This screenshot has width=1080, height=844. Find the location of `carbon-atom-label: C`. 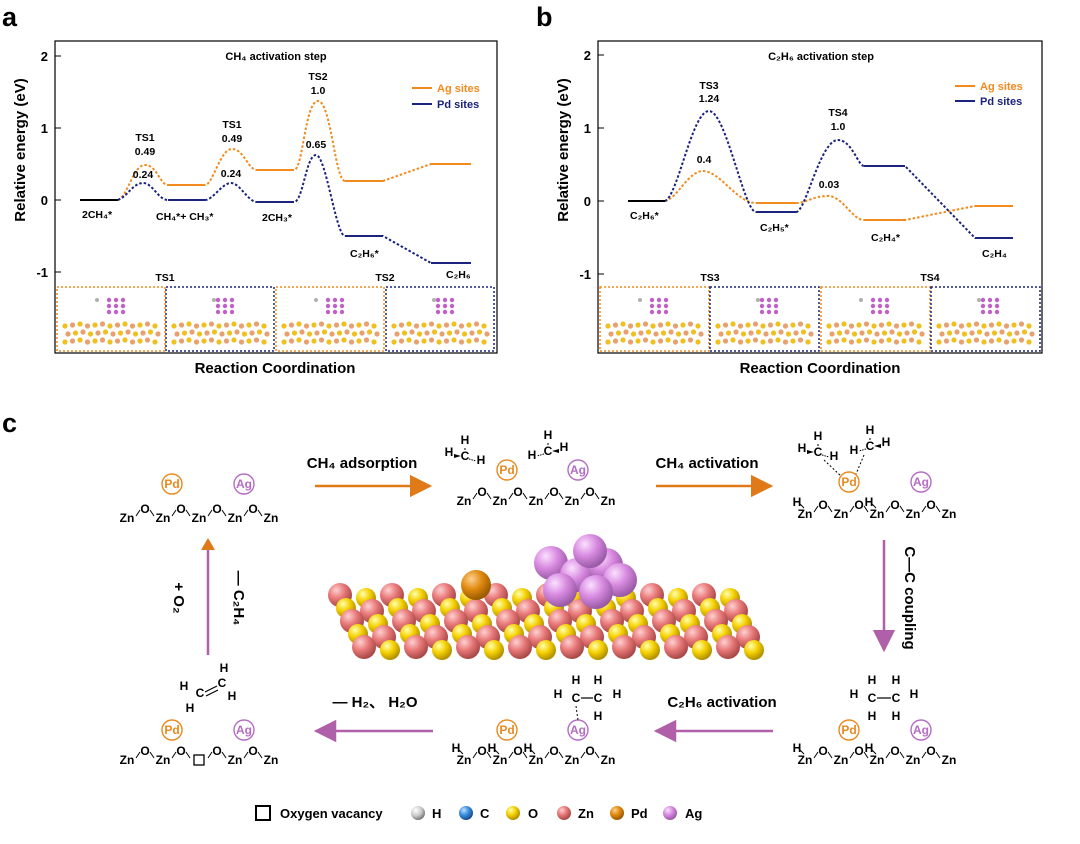

carbon-atom-label: C is located at coordinates (222, 683).